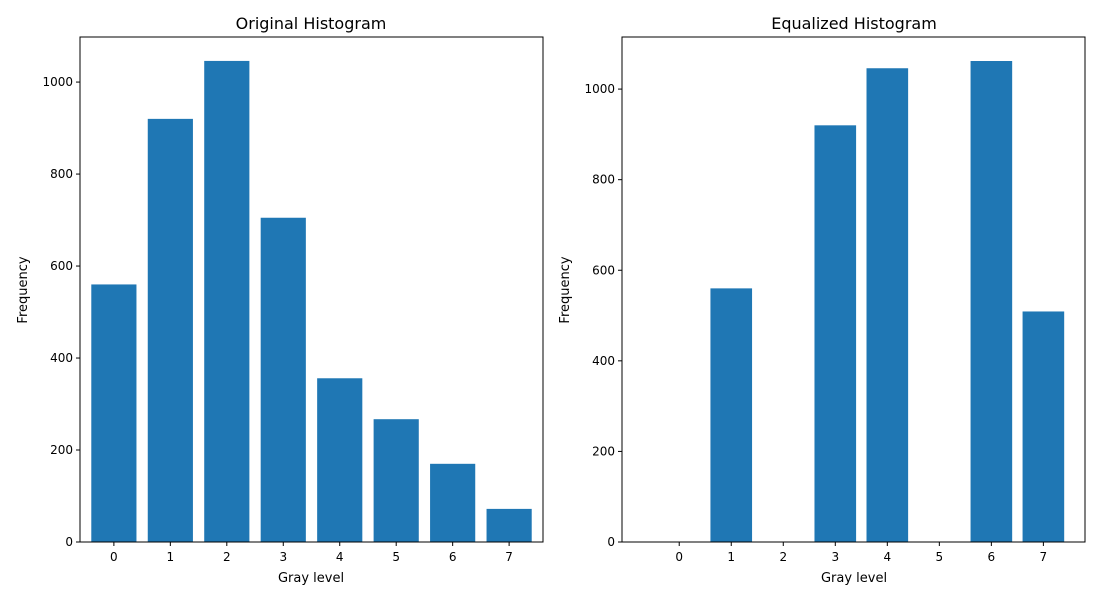  I want to click on chart-title: Original Histogram, so click(311, 23).